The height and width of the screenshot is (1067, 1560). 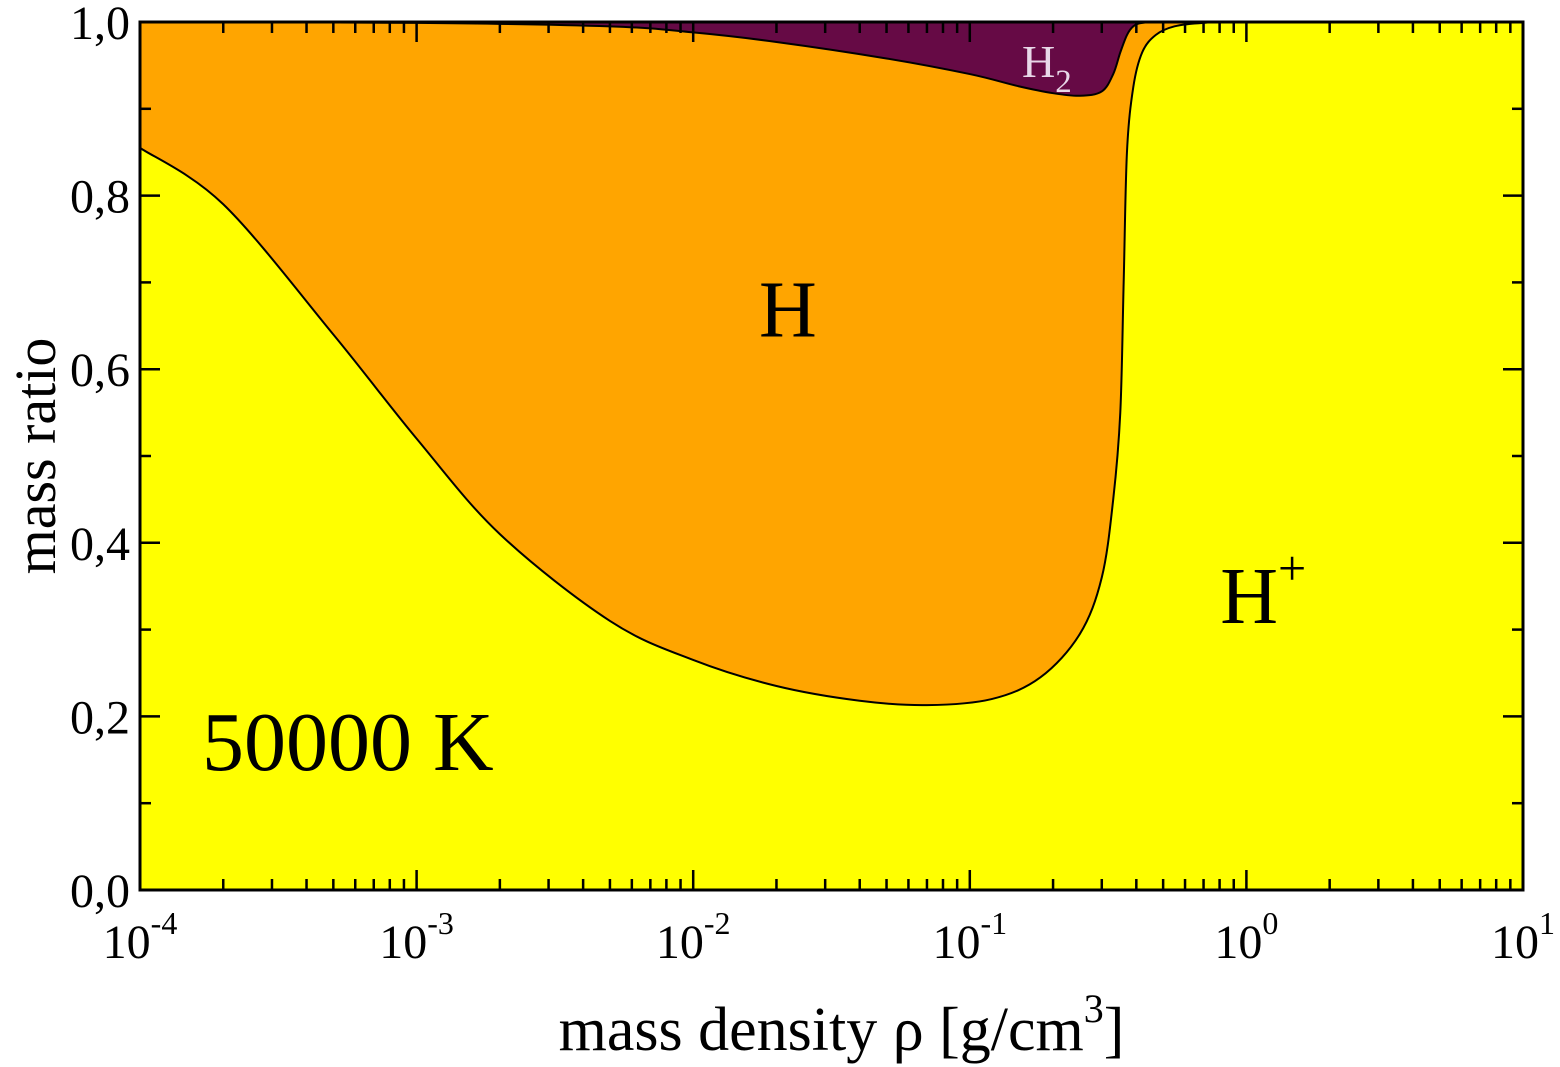 I want to click on y-axis-label: mass ratio, so click(x=35, y=456).